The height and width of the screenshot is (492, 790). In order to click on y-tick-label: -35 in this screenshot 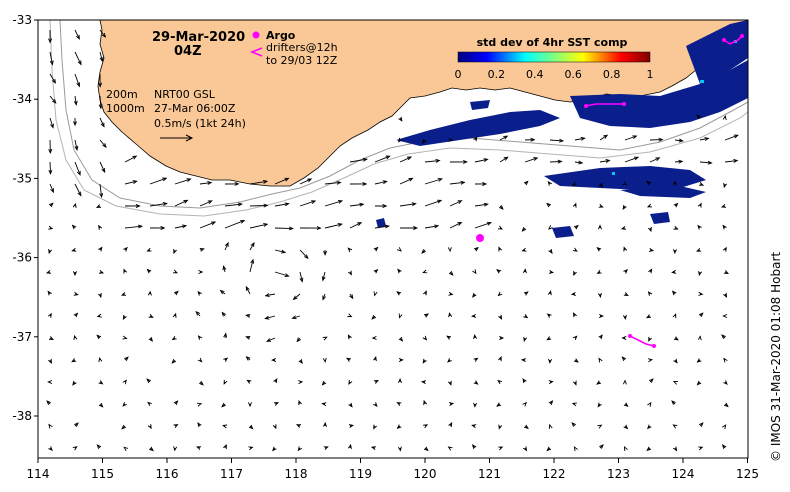, I will do `click(22, 178)`.